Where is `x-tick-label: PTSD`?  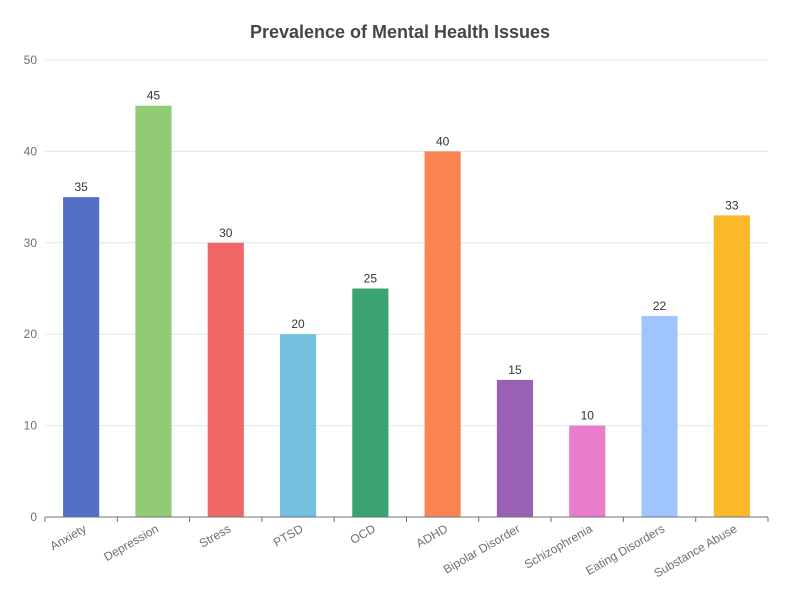 x-tick-label: PTSD is located at coordinates (288, 535).